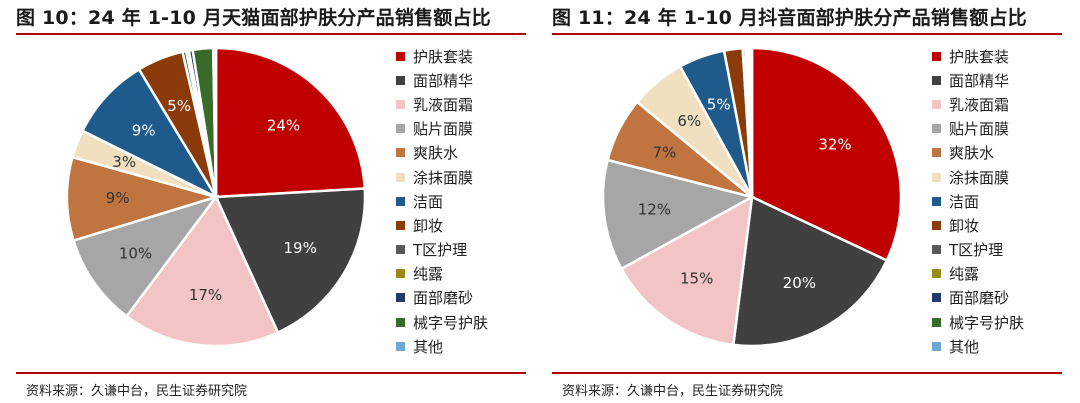 This screenshot has width=1080, height=403. I want to click on data-label: 3%, so click(124, 162).